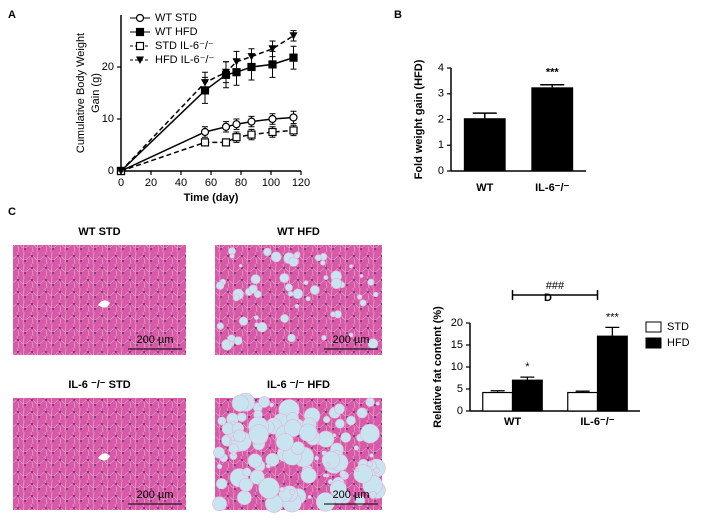 The height and width of the screenshot is (520, 704). What do you see at coordinates (441, 145) in the screenshot?
I see `y-tick-label: 1` at bounding box center [441, 145].